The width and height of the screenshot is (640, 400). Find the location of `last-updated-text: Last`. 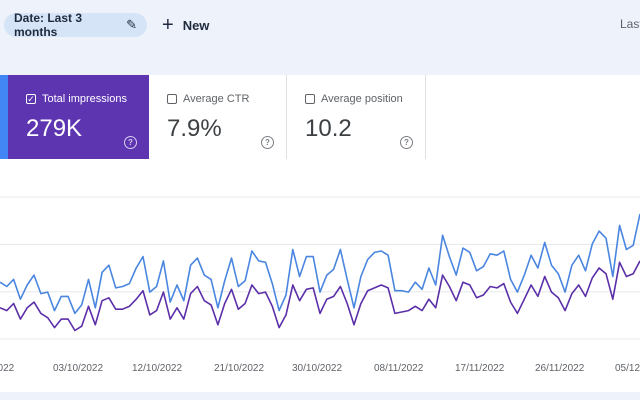

last-updated-text: Last is located at coordinates (630, 24).